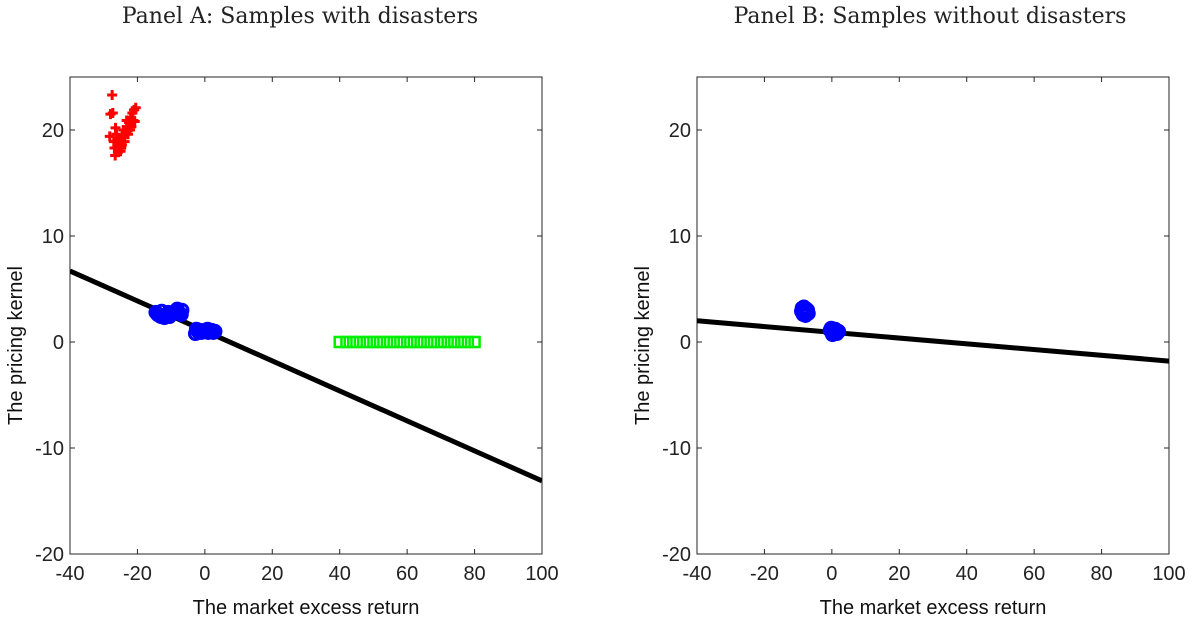 This screenshot has height=638, width=1193. What do you see at coordinates (764, 574) in the screenshot?
I see `panel-b-xtick-label: -20` at bounding box center [764, 574].